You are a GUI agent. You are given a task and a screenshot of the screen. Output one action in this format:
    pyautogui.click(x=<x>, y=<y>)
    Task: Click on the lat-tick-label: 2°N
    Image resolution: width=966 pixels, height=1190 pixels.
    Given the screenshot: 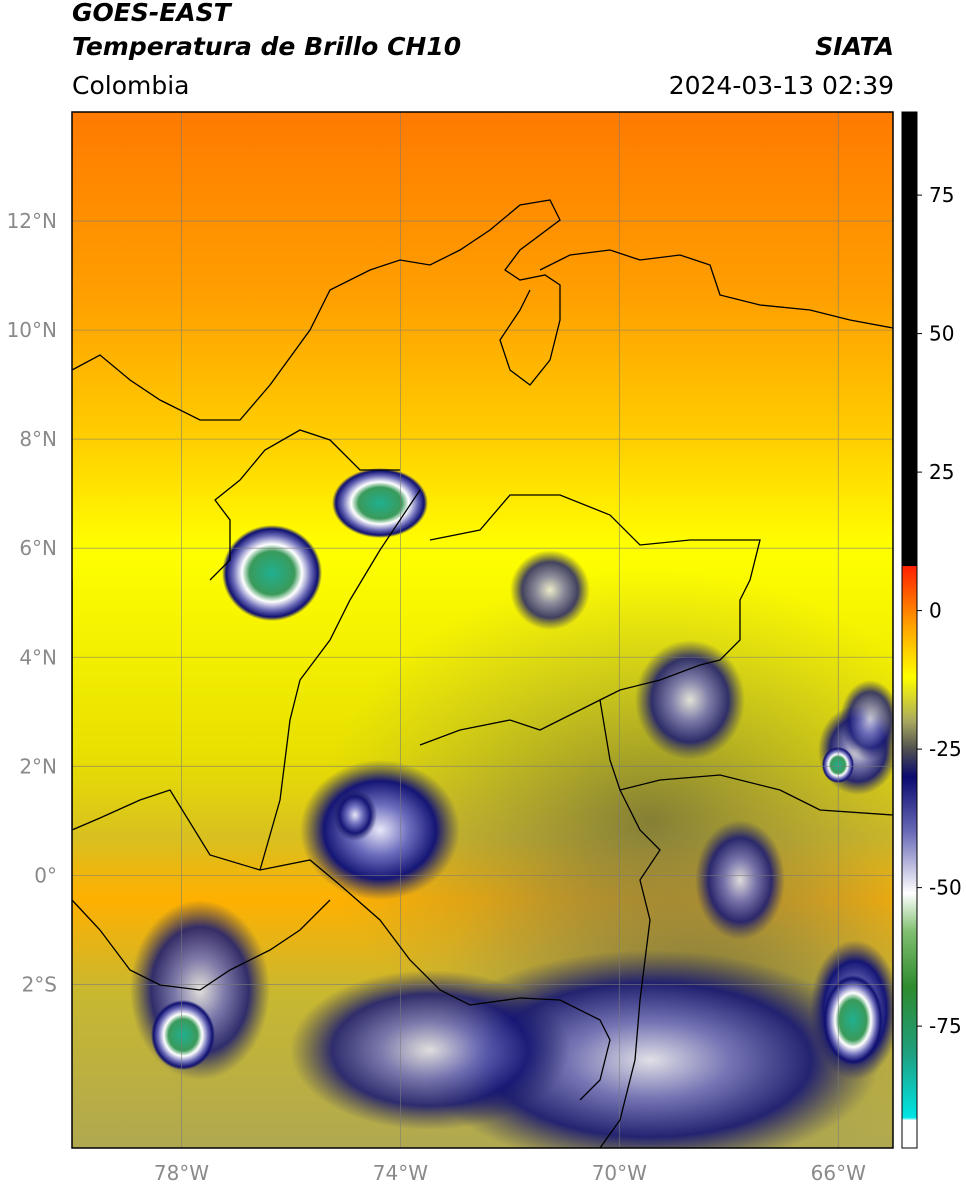 What is the action you would take?
    pyautogui.click(x=38, y=766)
    